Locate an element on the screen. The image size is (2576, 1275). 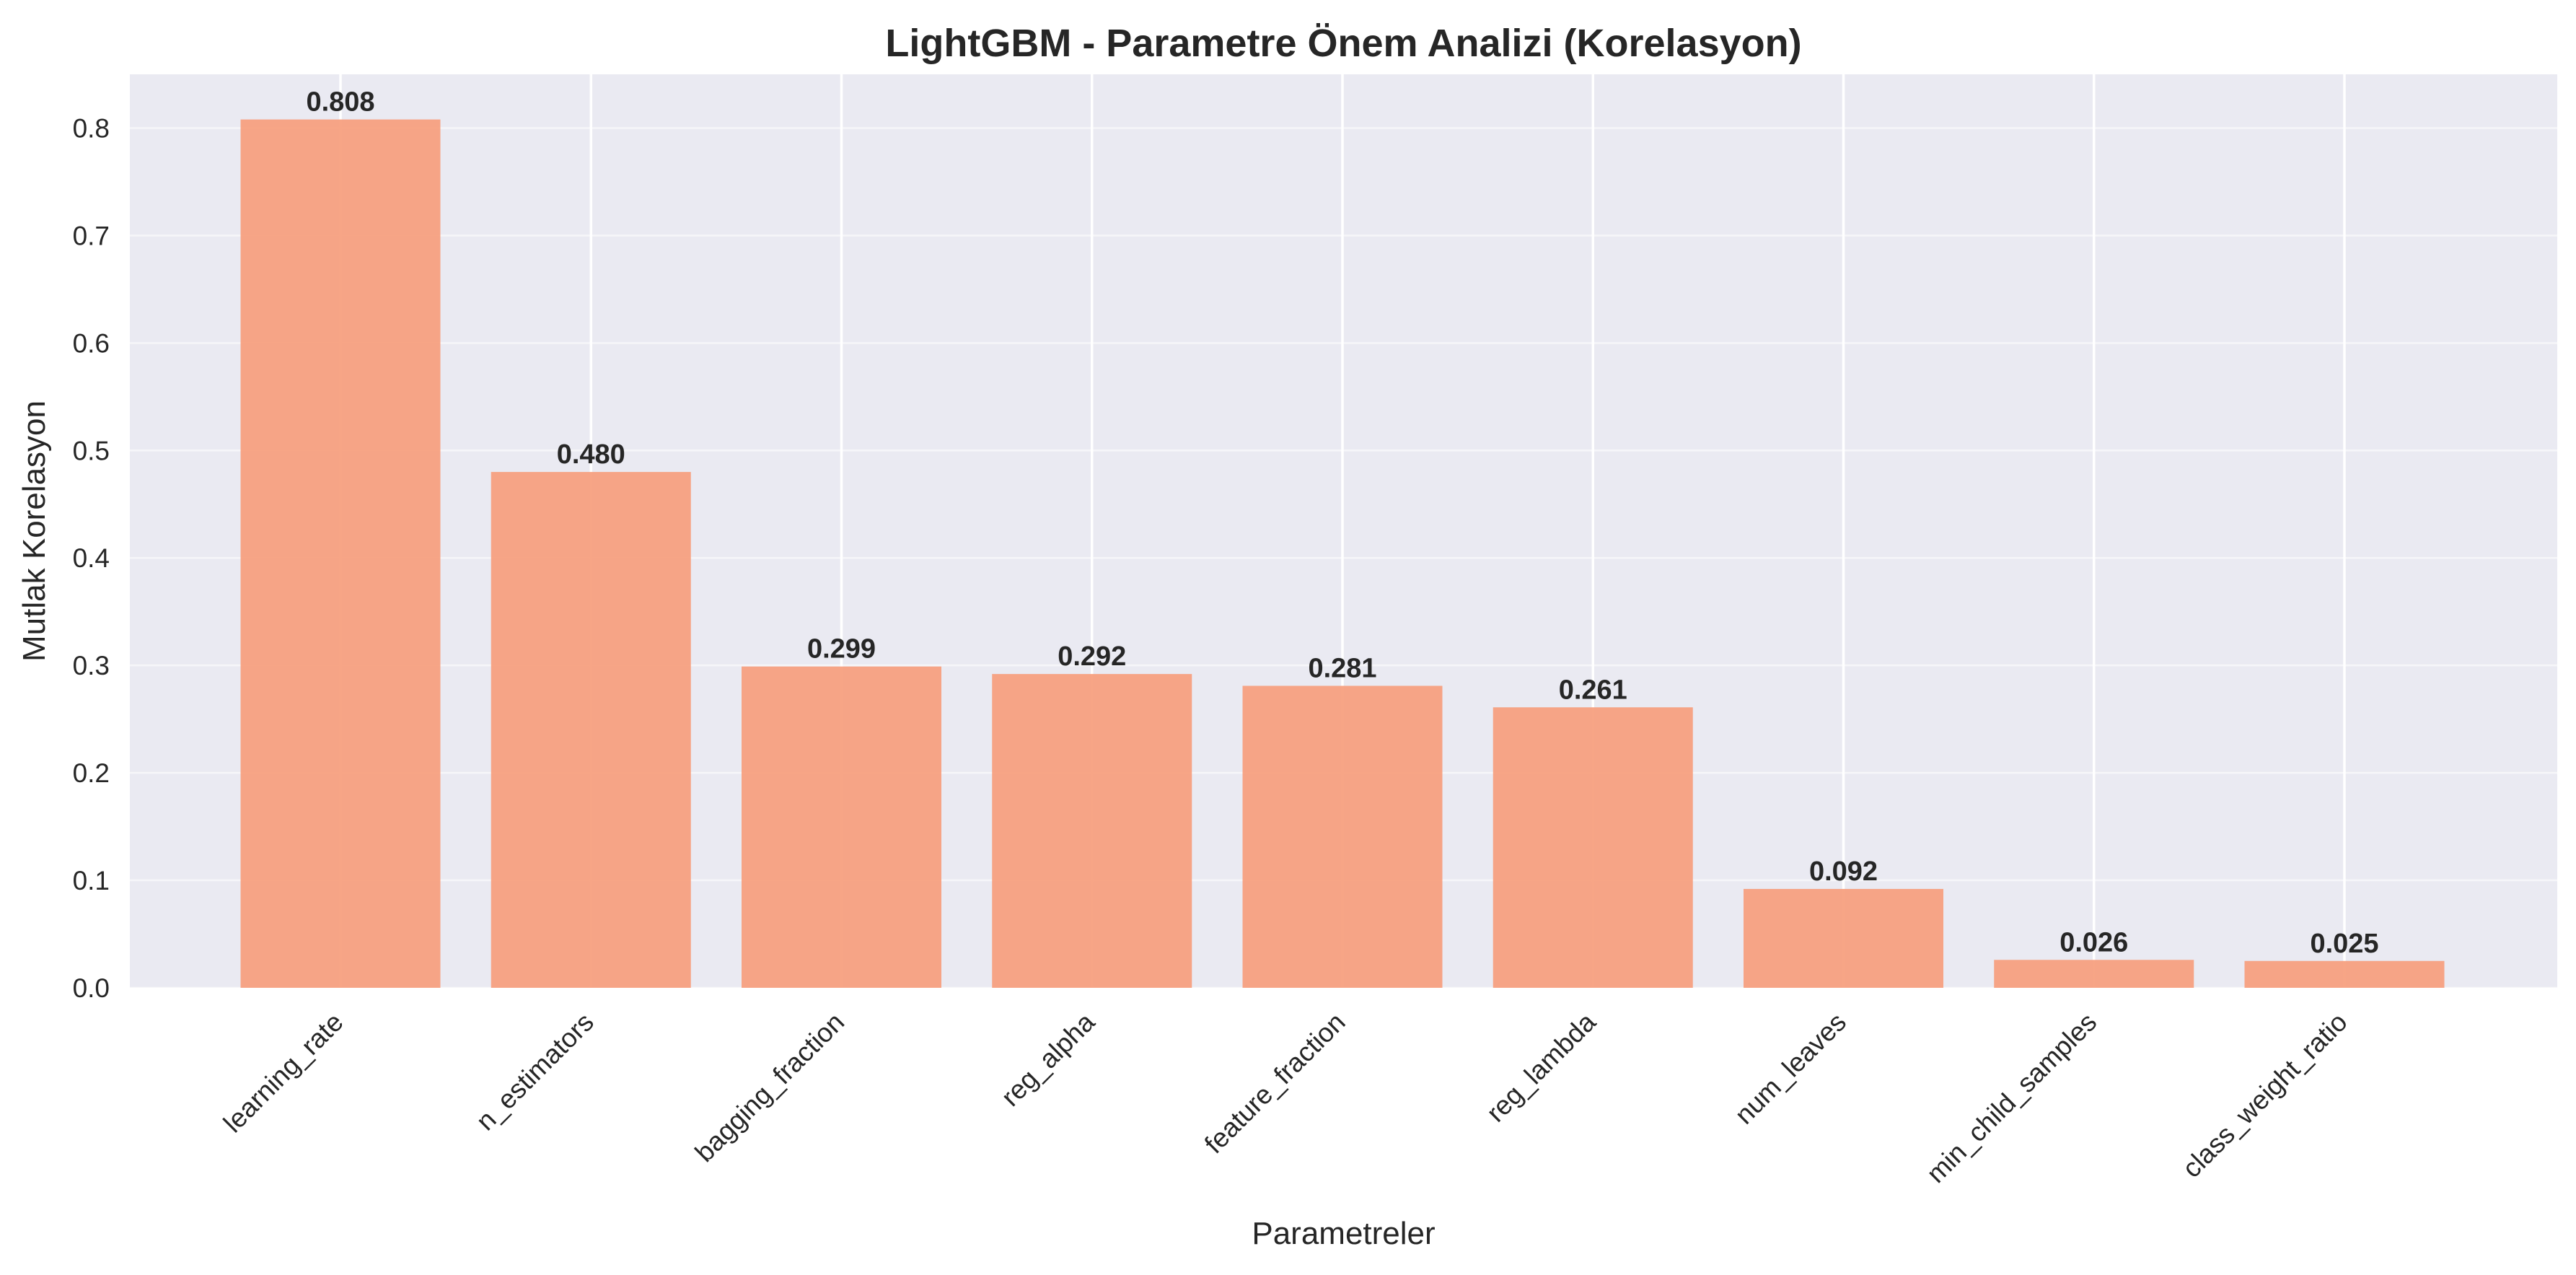
bar-value-label: 0.261 is located at coordinates (1593, 690).